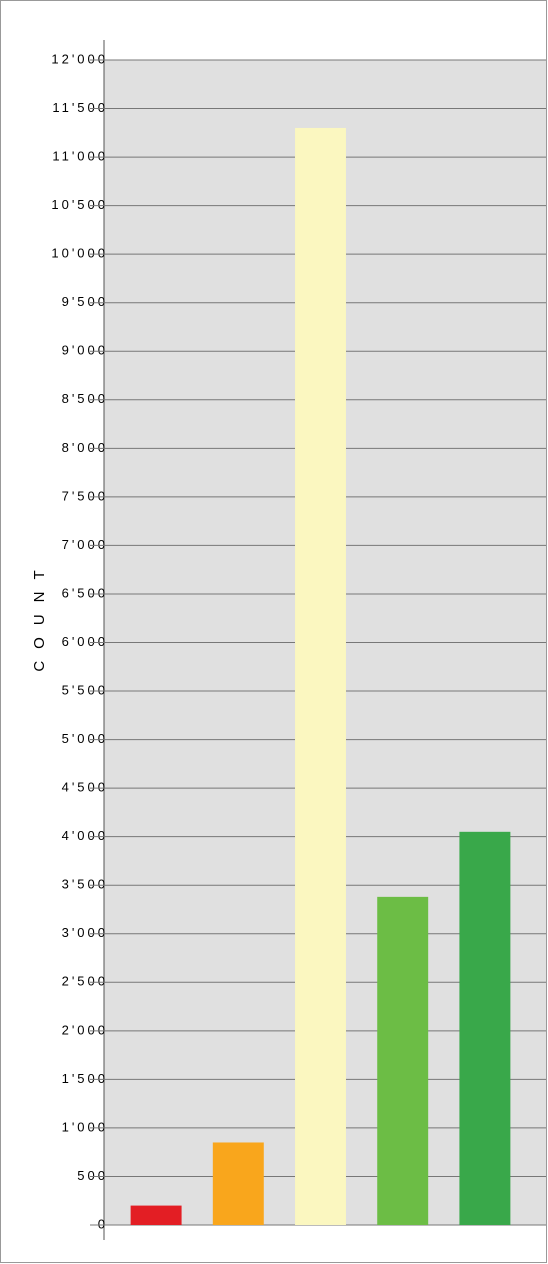  What do you see at coordinates (85, 398) in the screenshot?
I see `y-tick-label: 8'500` at bounding box center [85, 398].